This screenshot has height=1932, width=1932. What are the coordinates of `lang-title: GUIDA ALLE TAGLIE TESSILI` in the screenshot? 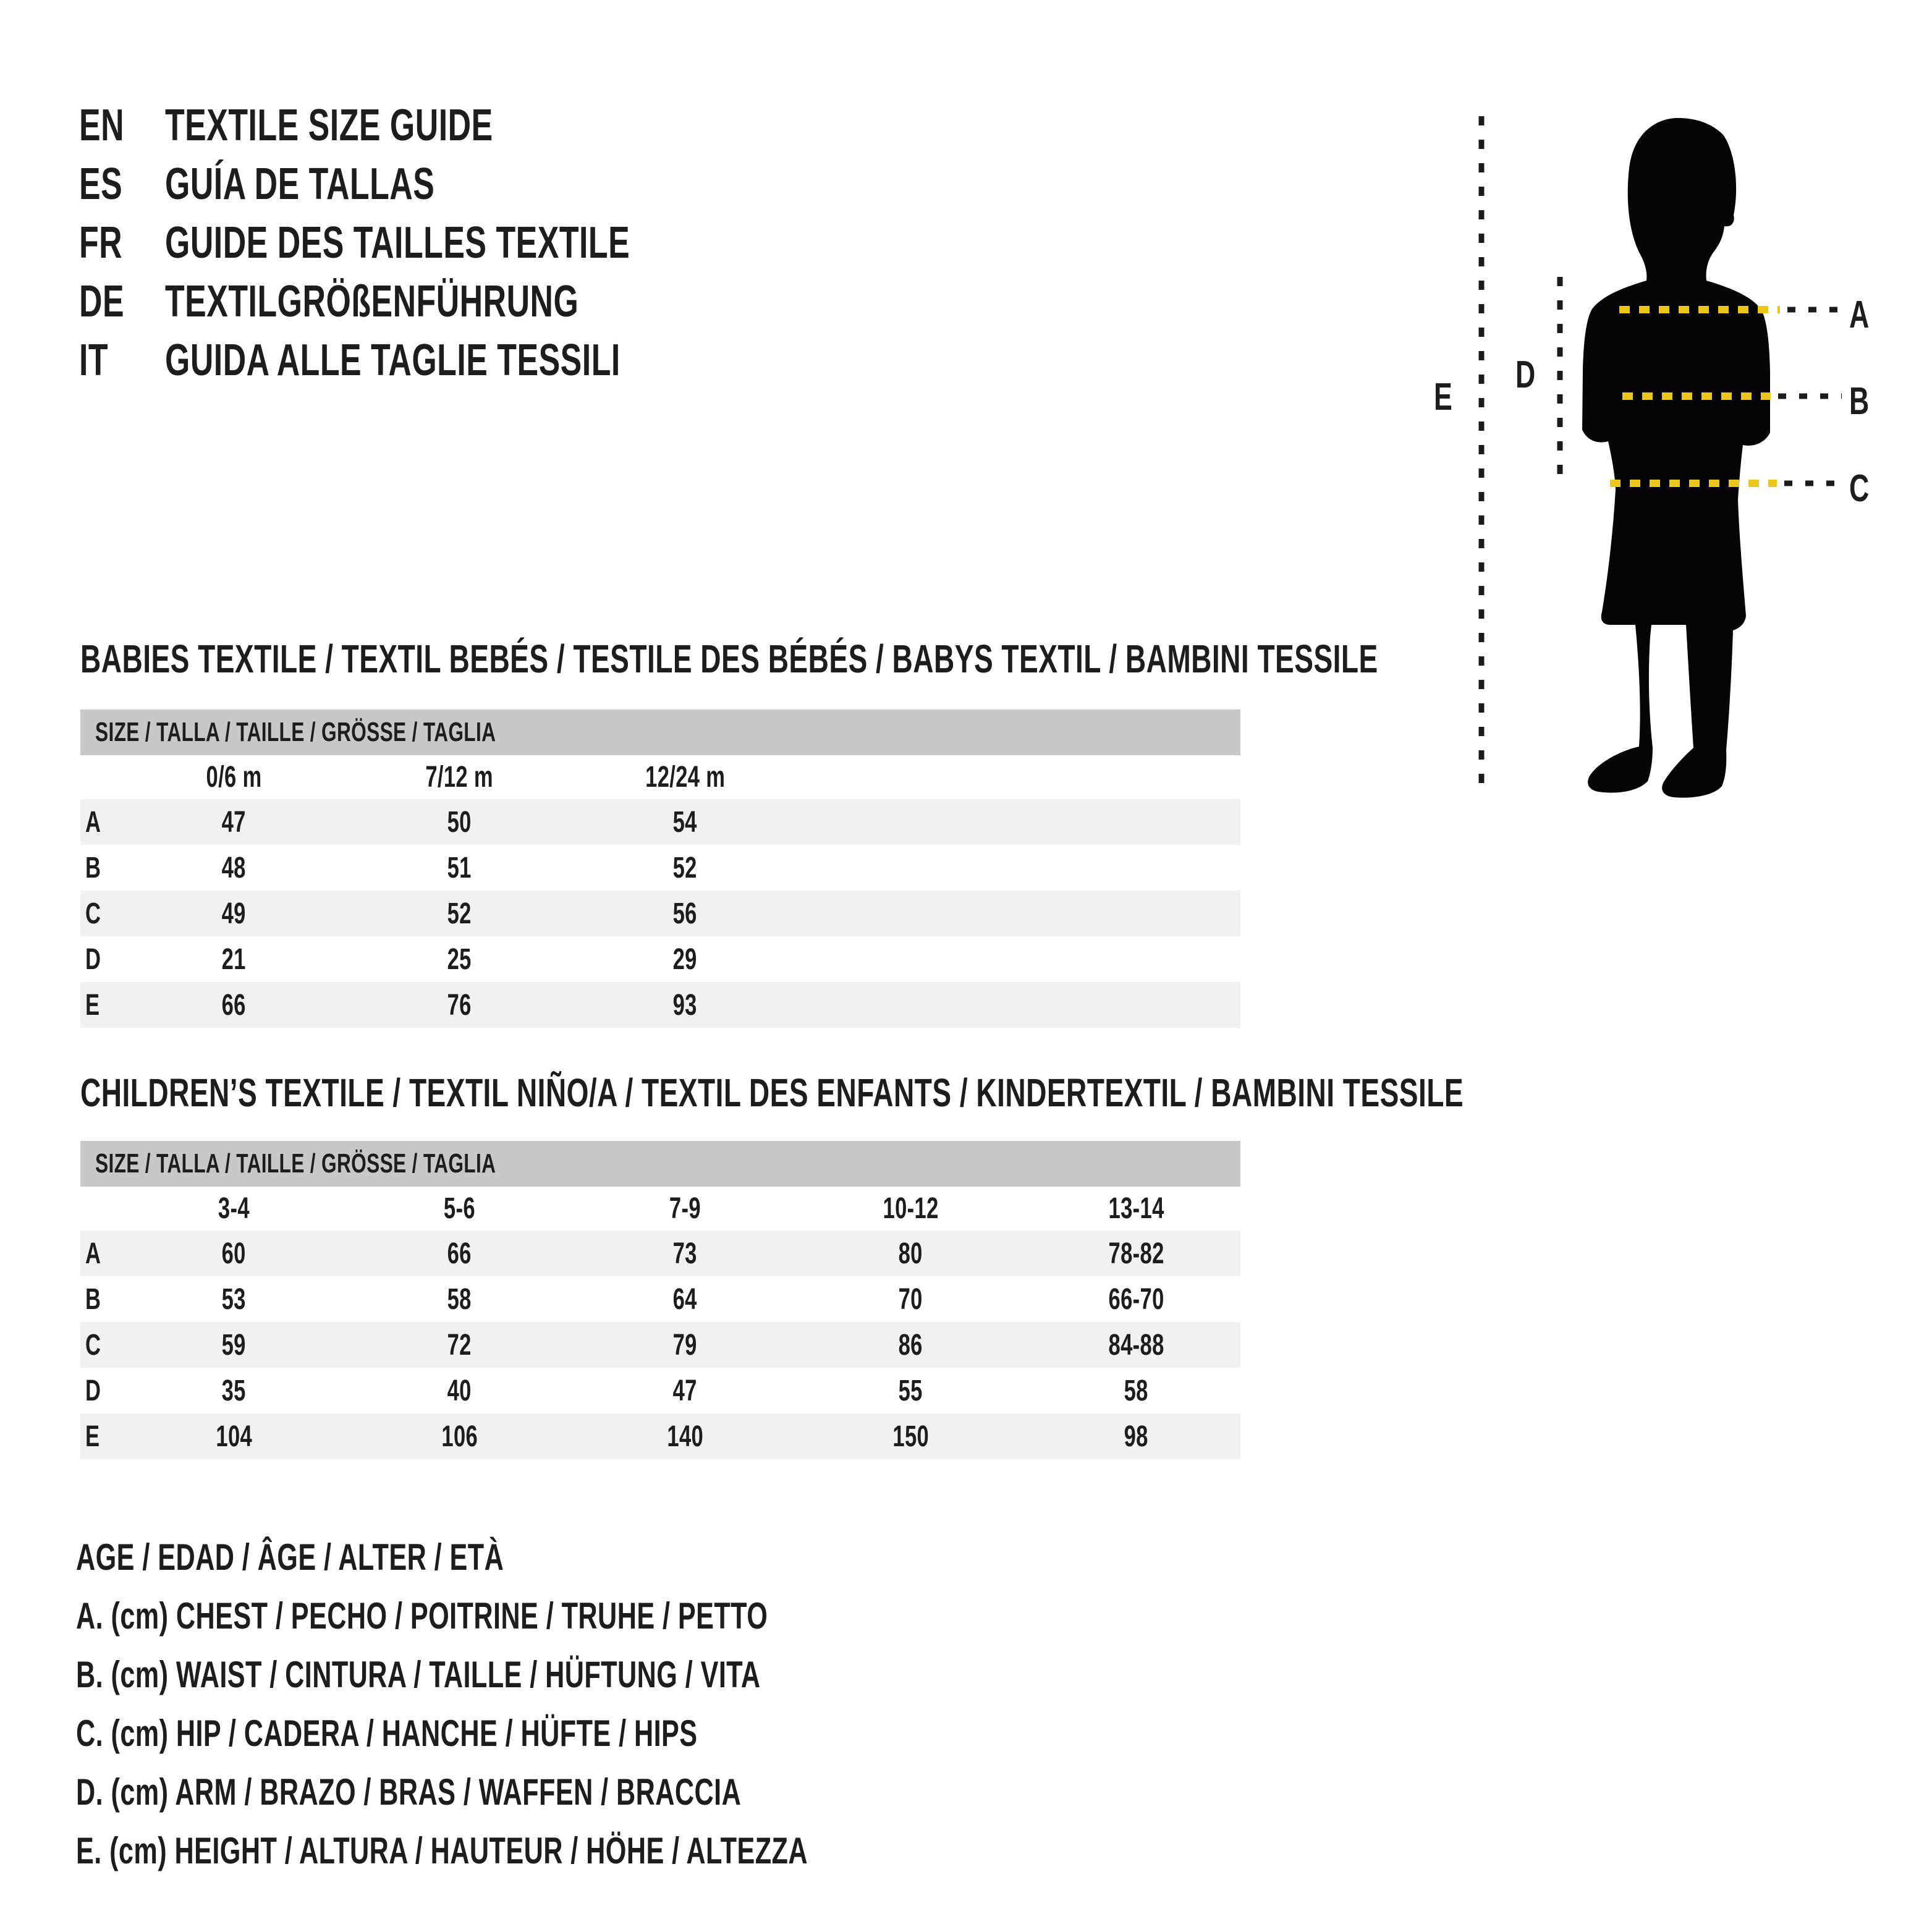 It's located at (481, 360).